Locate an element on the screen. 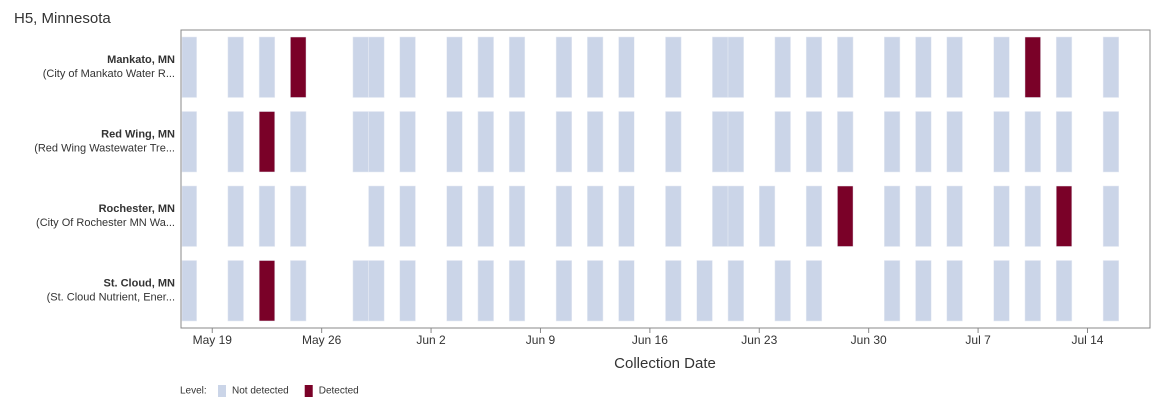 Image resolution: width=1171 pixels, height=410 pixels. x-tick-label: Jun 23 is located at coordinates (759, 340).